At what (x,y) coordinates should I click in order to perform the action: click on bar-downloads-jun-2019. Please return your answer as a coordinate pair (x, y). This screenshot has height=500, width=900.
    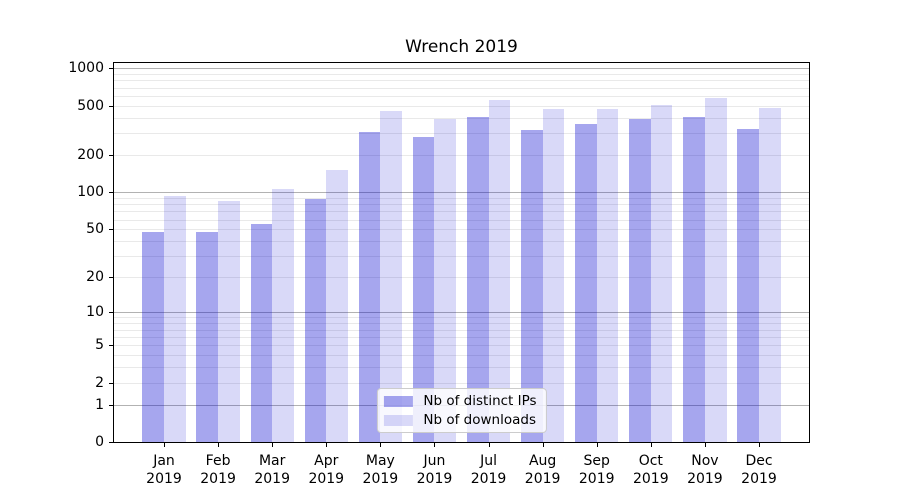
    Looking at the image, I should click on (445, 280).